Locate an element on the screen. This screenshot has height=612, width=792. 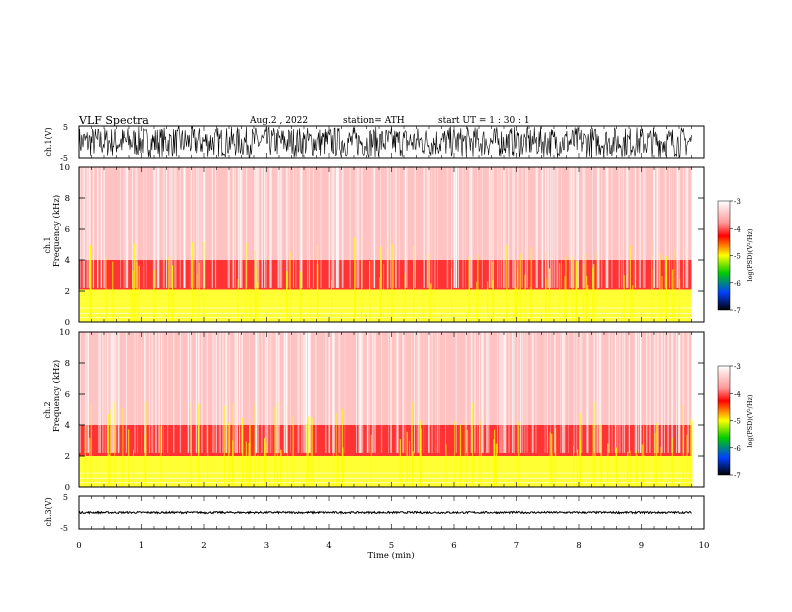
x-ticklabel: 5 is located at coordinates (391, 546).